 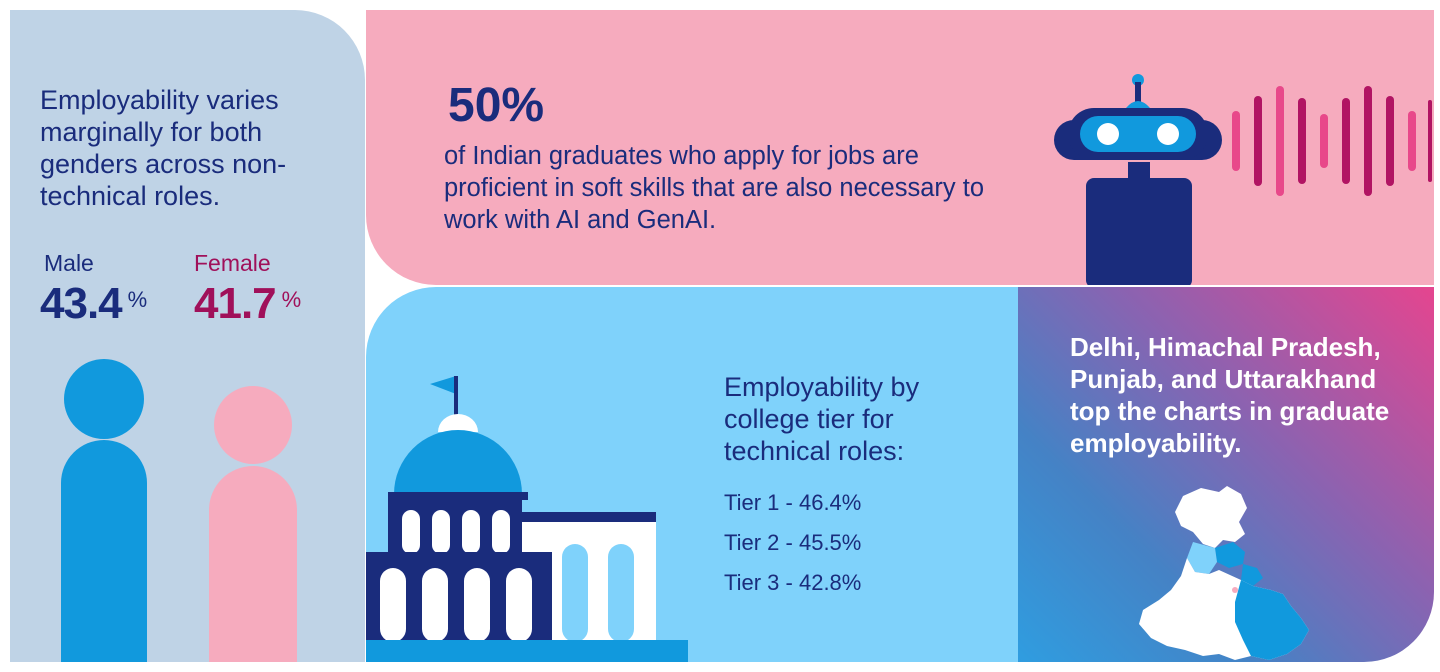 I want to click on female-label: Female, so click(x=232, y=263).